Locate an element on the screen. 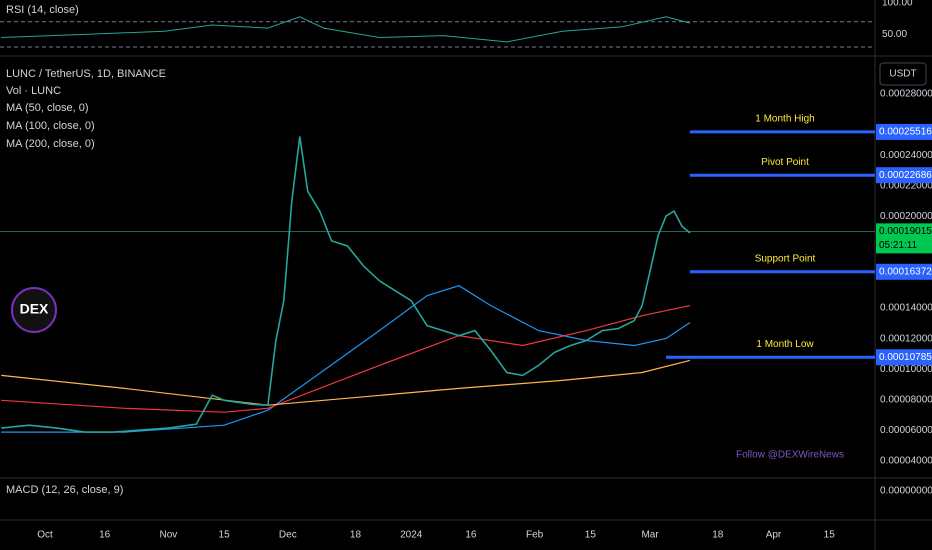  rsi-tick-label: 100.00 is located at coordinates (897, 4).